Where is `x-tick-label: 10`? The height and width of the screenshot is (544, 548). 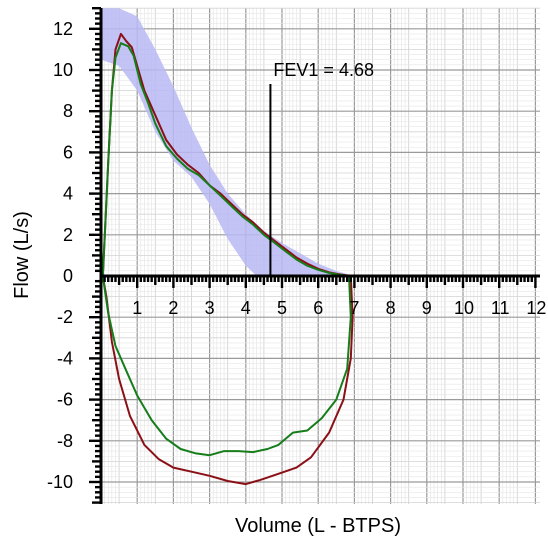 x-tick-label: 10 is located at coordinates (464, 308).